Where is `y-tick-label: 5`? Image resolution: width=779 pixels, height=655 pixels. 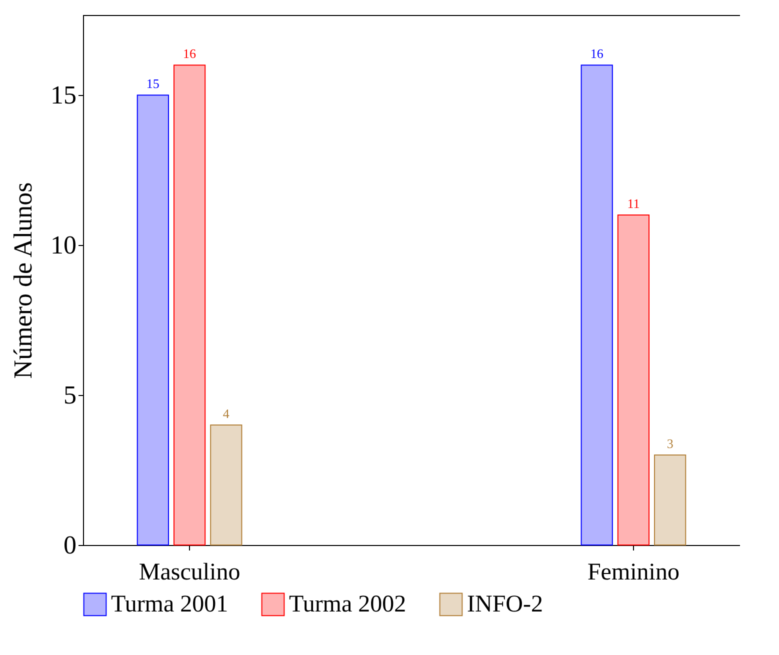
y-tick-label: 5 is located at coordinates (70, 395).